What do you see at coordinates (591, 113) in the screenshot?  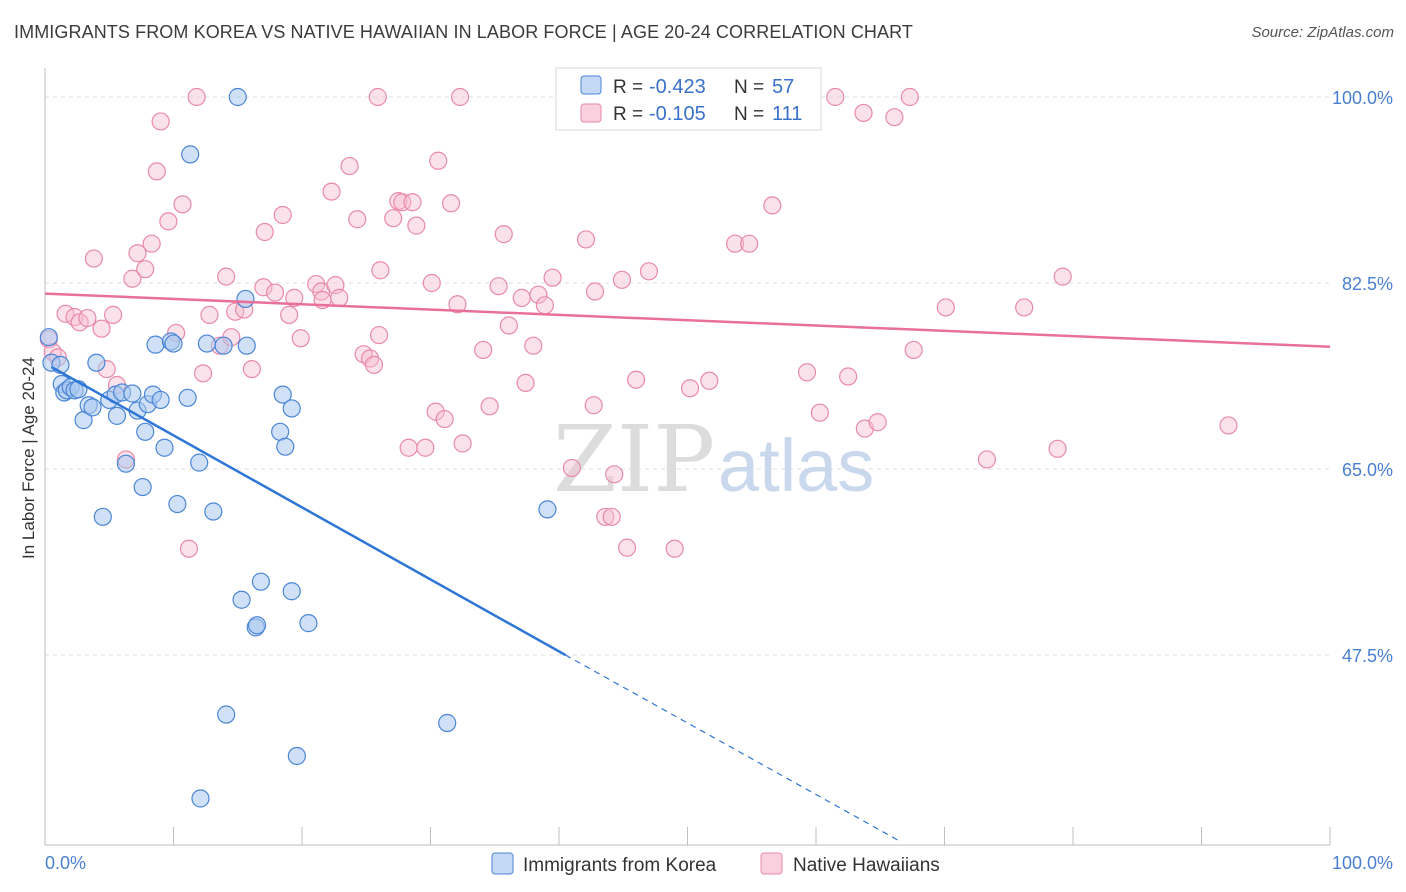 I see `legend-swatch-hawaiian` at bounding box center [591, 113].